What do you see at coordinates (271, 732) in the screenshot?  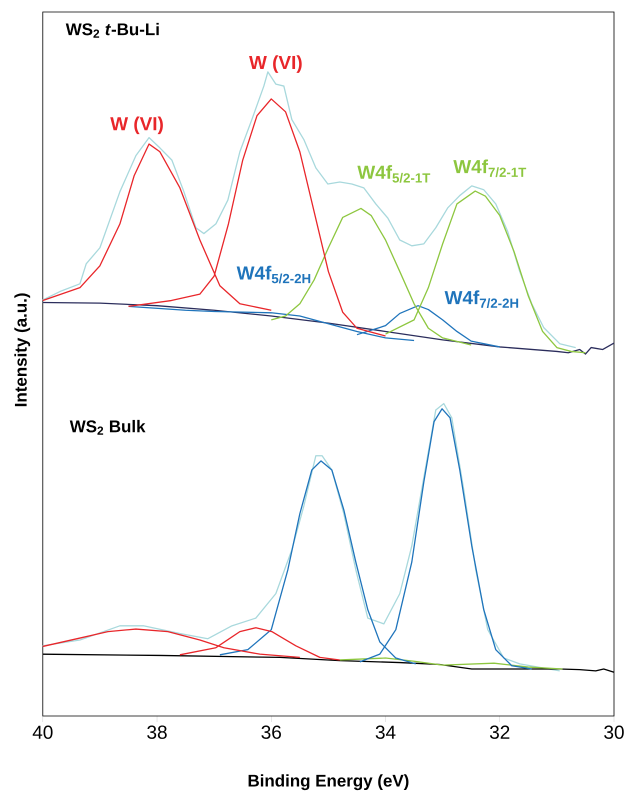 I see `x-tick-label: 36` at bounding box center [271, 732].